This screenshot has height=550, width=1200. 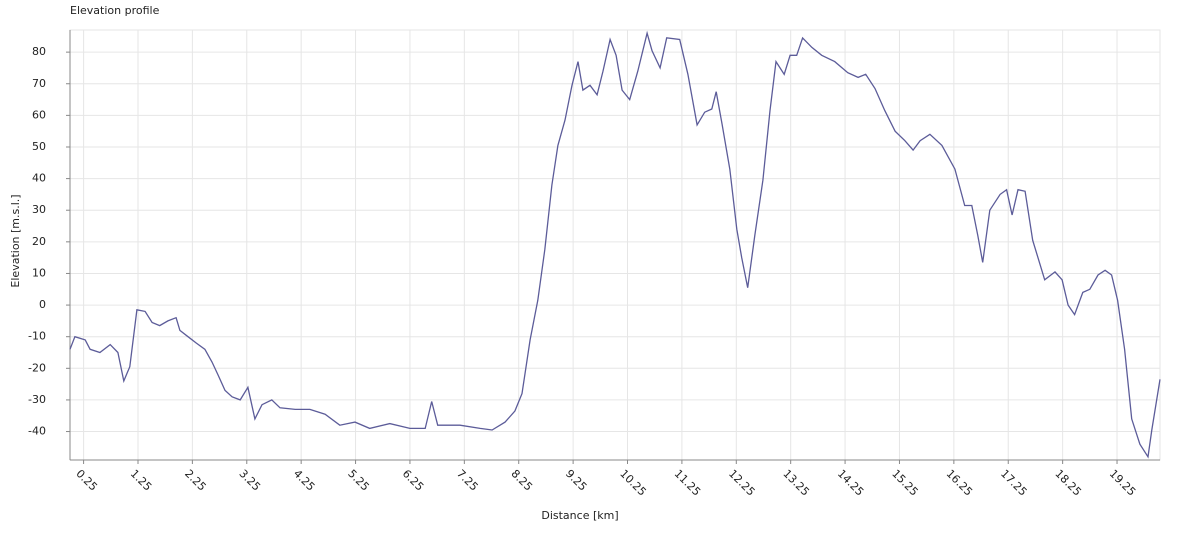 What do you see at coordinates (37, 367) in the screenshot?
I see `y-tick-label: -20` at bounding box center [37, 367].